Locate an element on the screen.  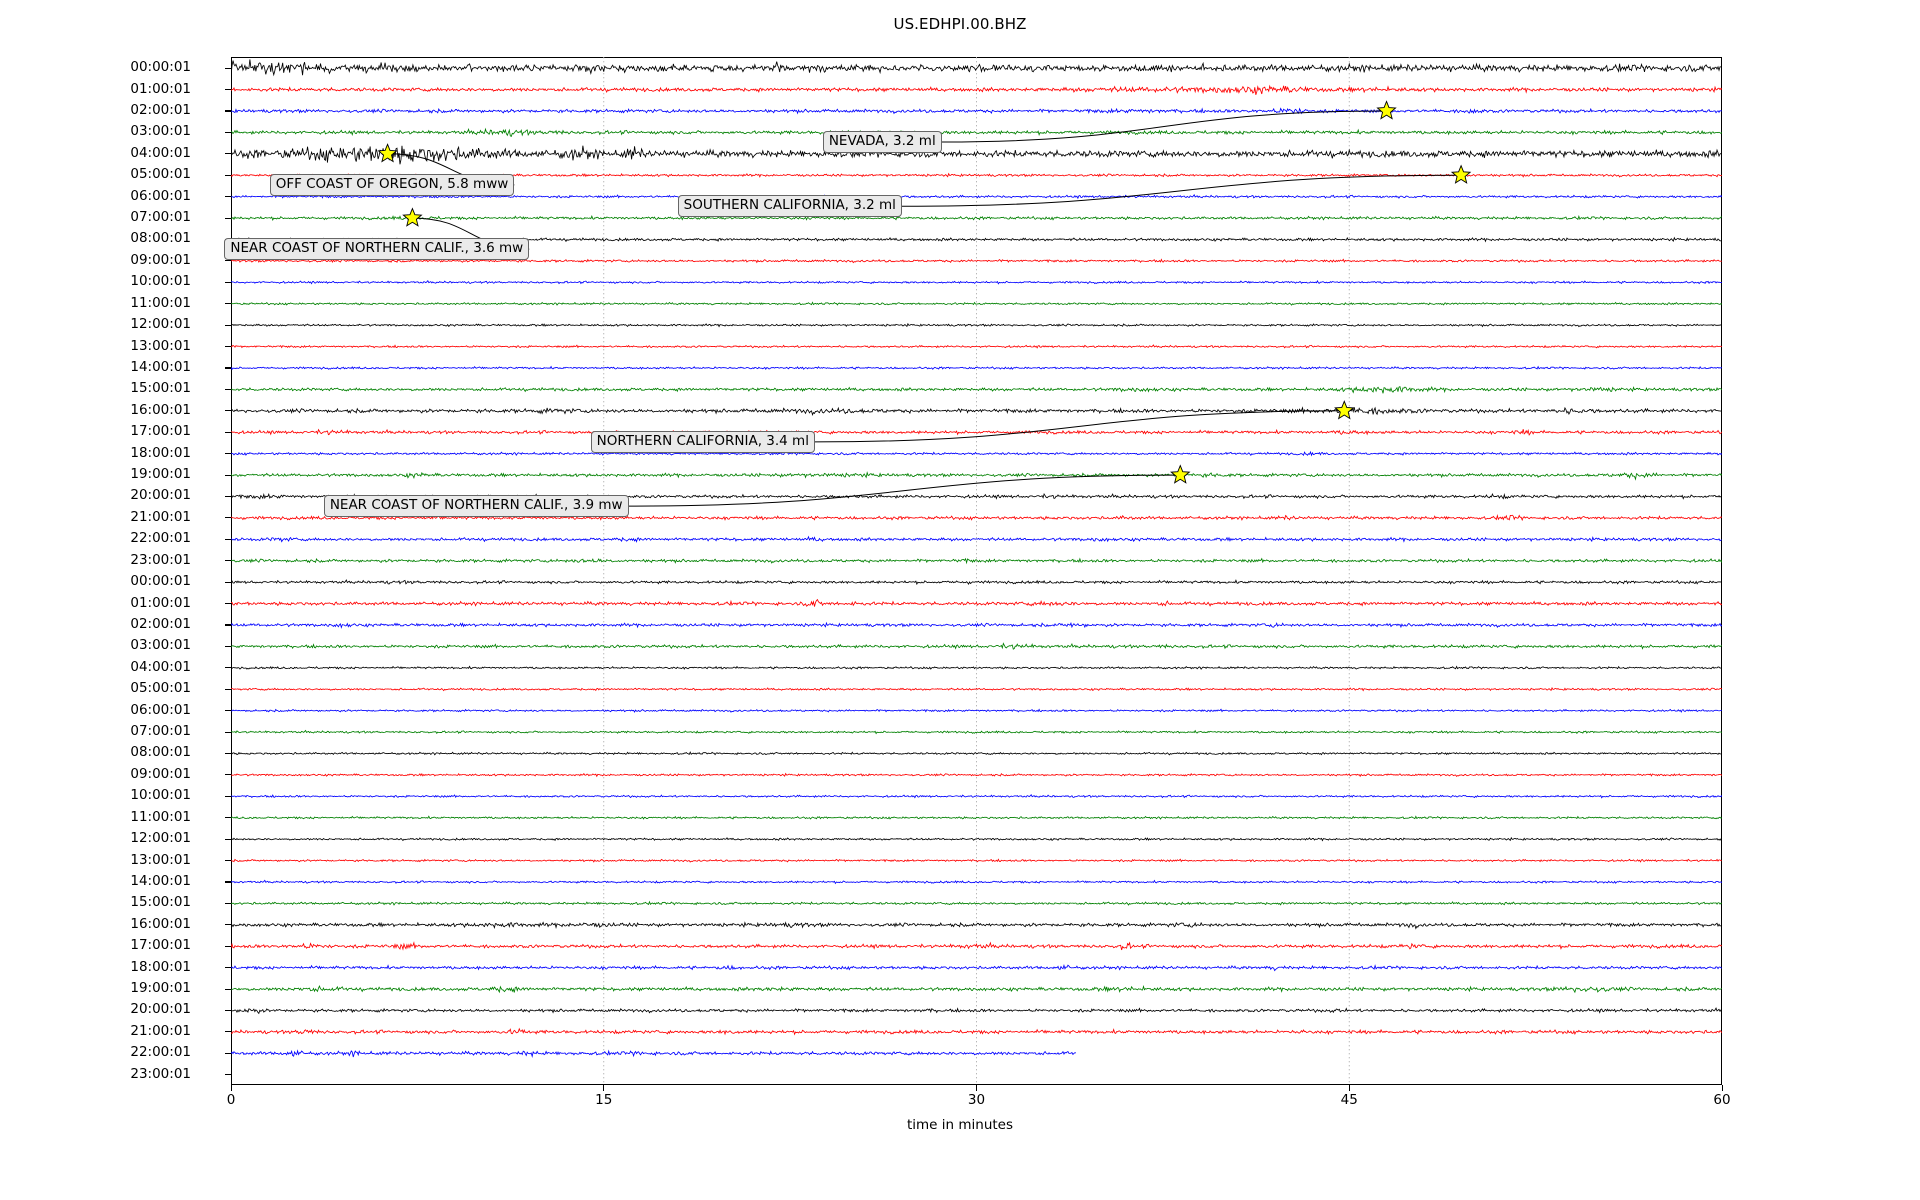
x-axis-title: time in minutes is located at coordinates (960, 1125).